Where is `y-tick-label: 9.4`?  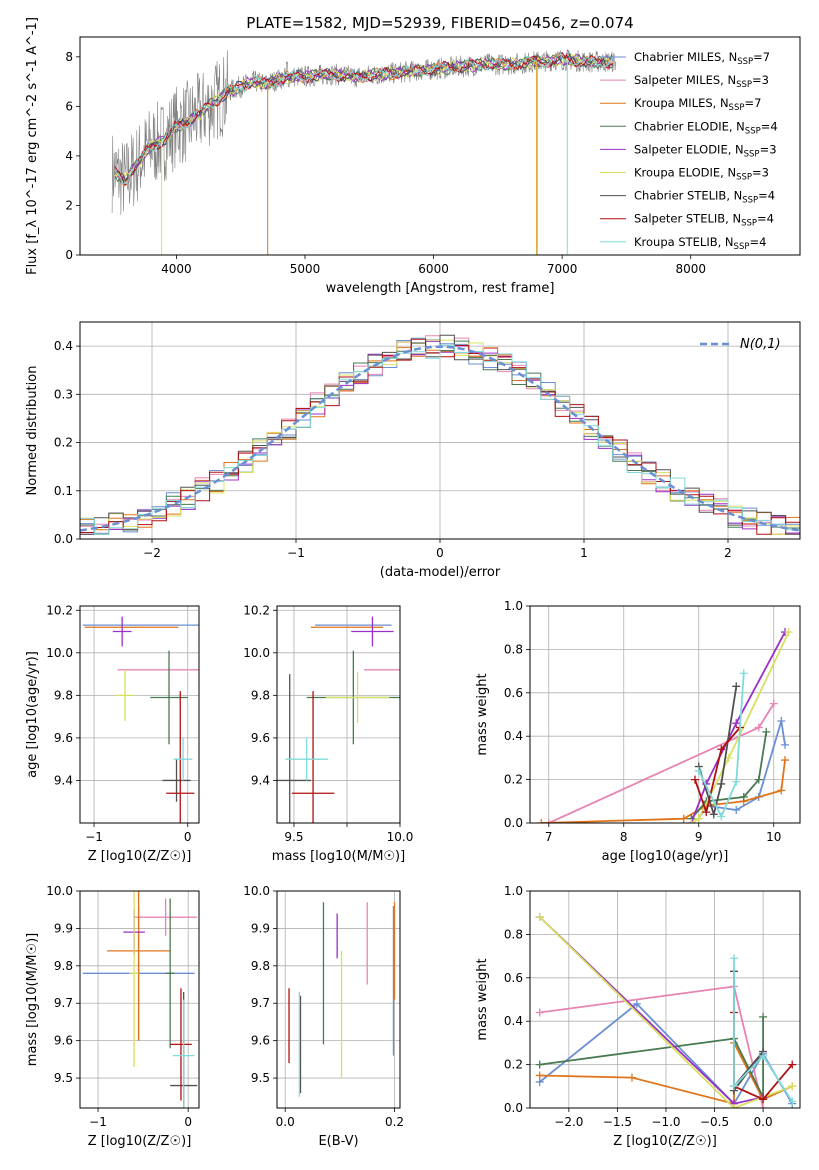
y-tick-label: 9.4 is located at coordinates (63, 780).